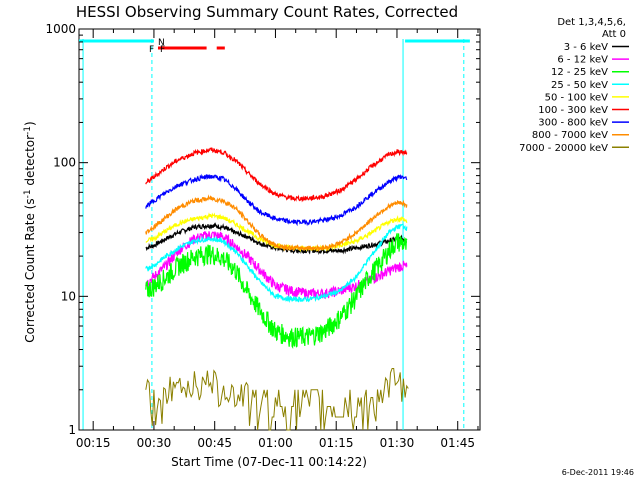  Describe the element at coordinates (64, 163) in the screenshot. I see `y-tick-label: 100` at that location.